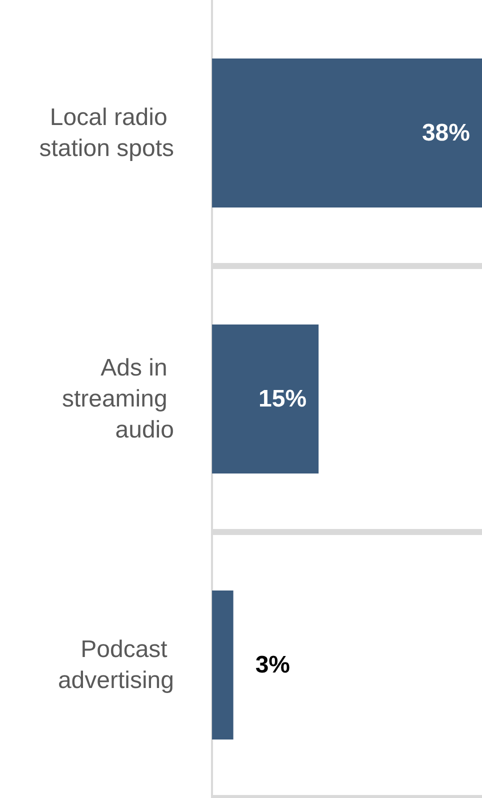 The image size is (482, 798). What do you see at coordinates (272, 665) in the screenshot?
I see `data-label: 3%` at bounding box center [272, 665].